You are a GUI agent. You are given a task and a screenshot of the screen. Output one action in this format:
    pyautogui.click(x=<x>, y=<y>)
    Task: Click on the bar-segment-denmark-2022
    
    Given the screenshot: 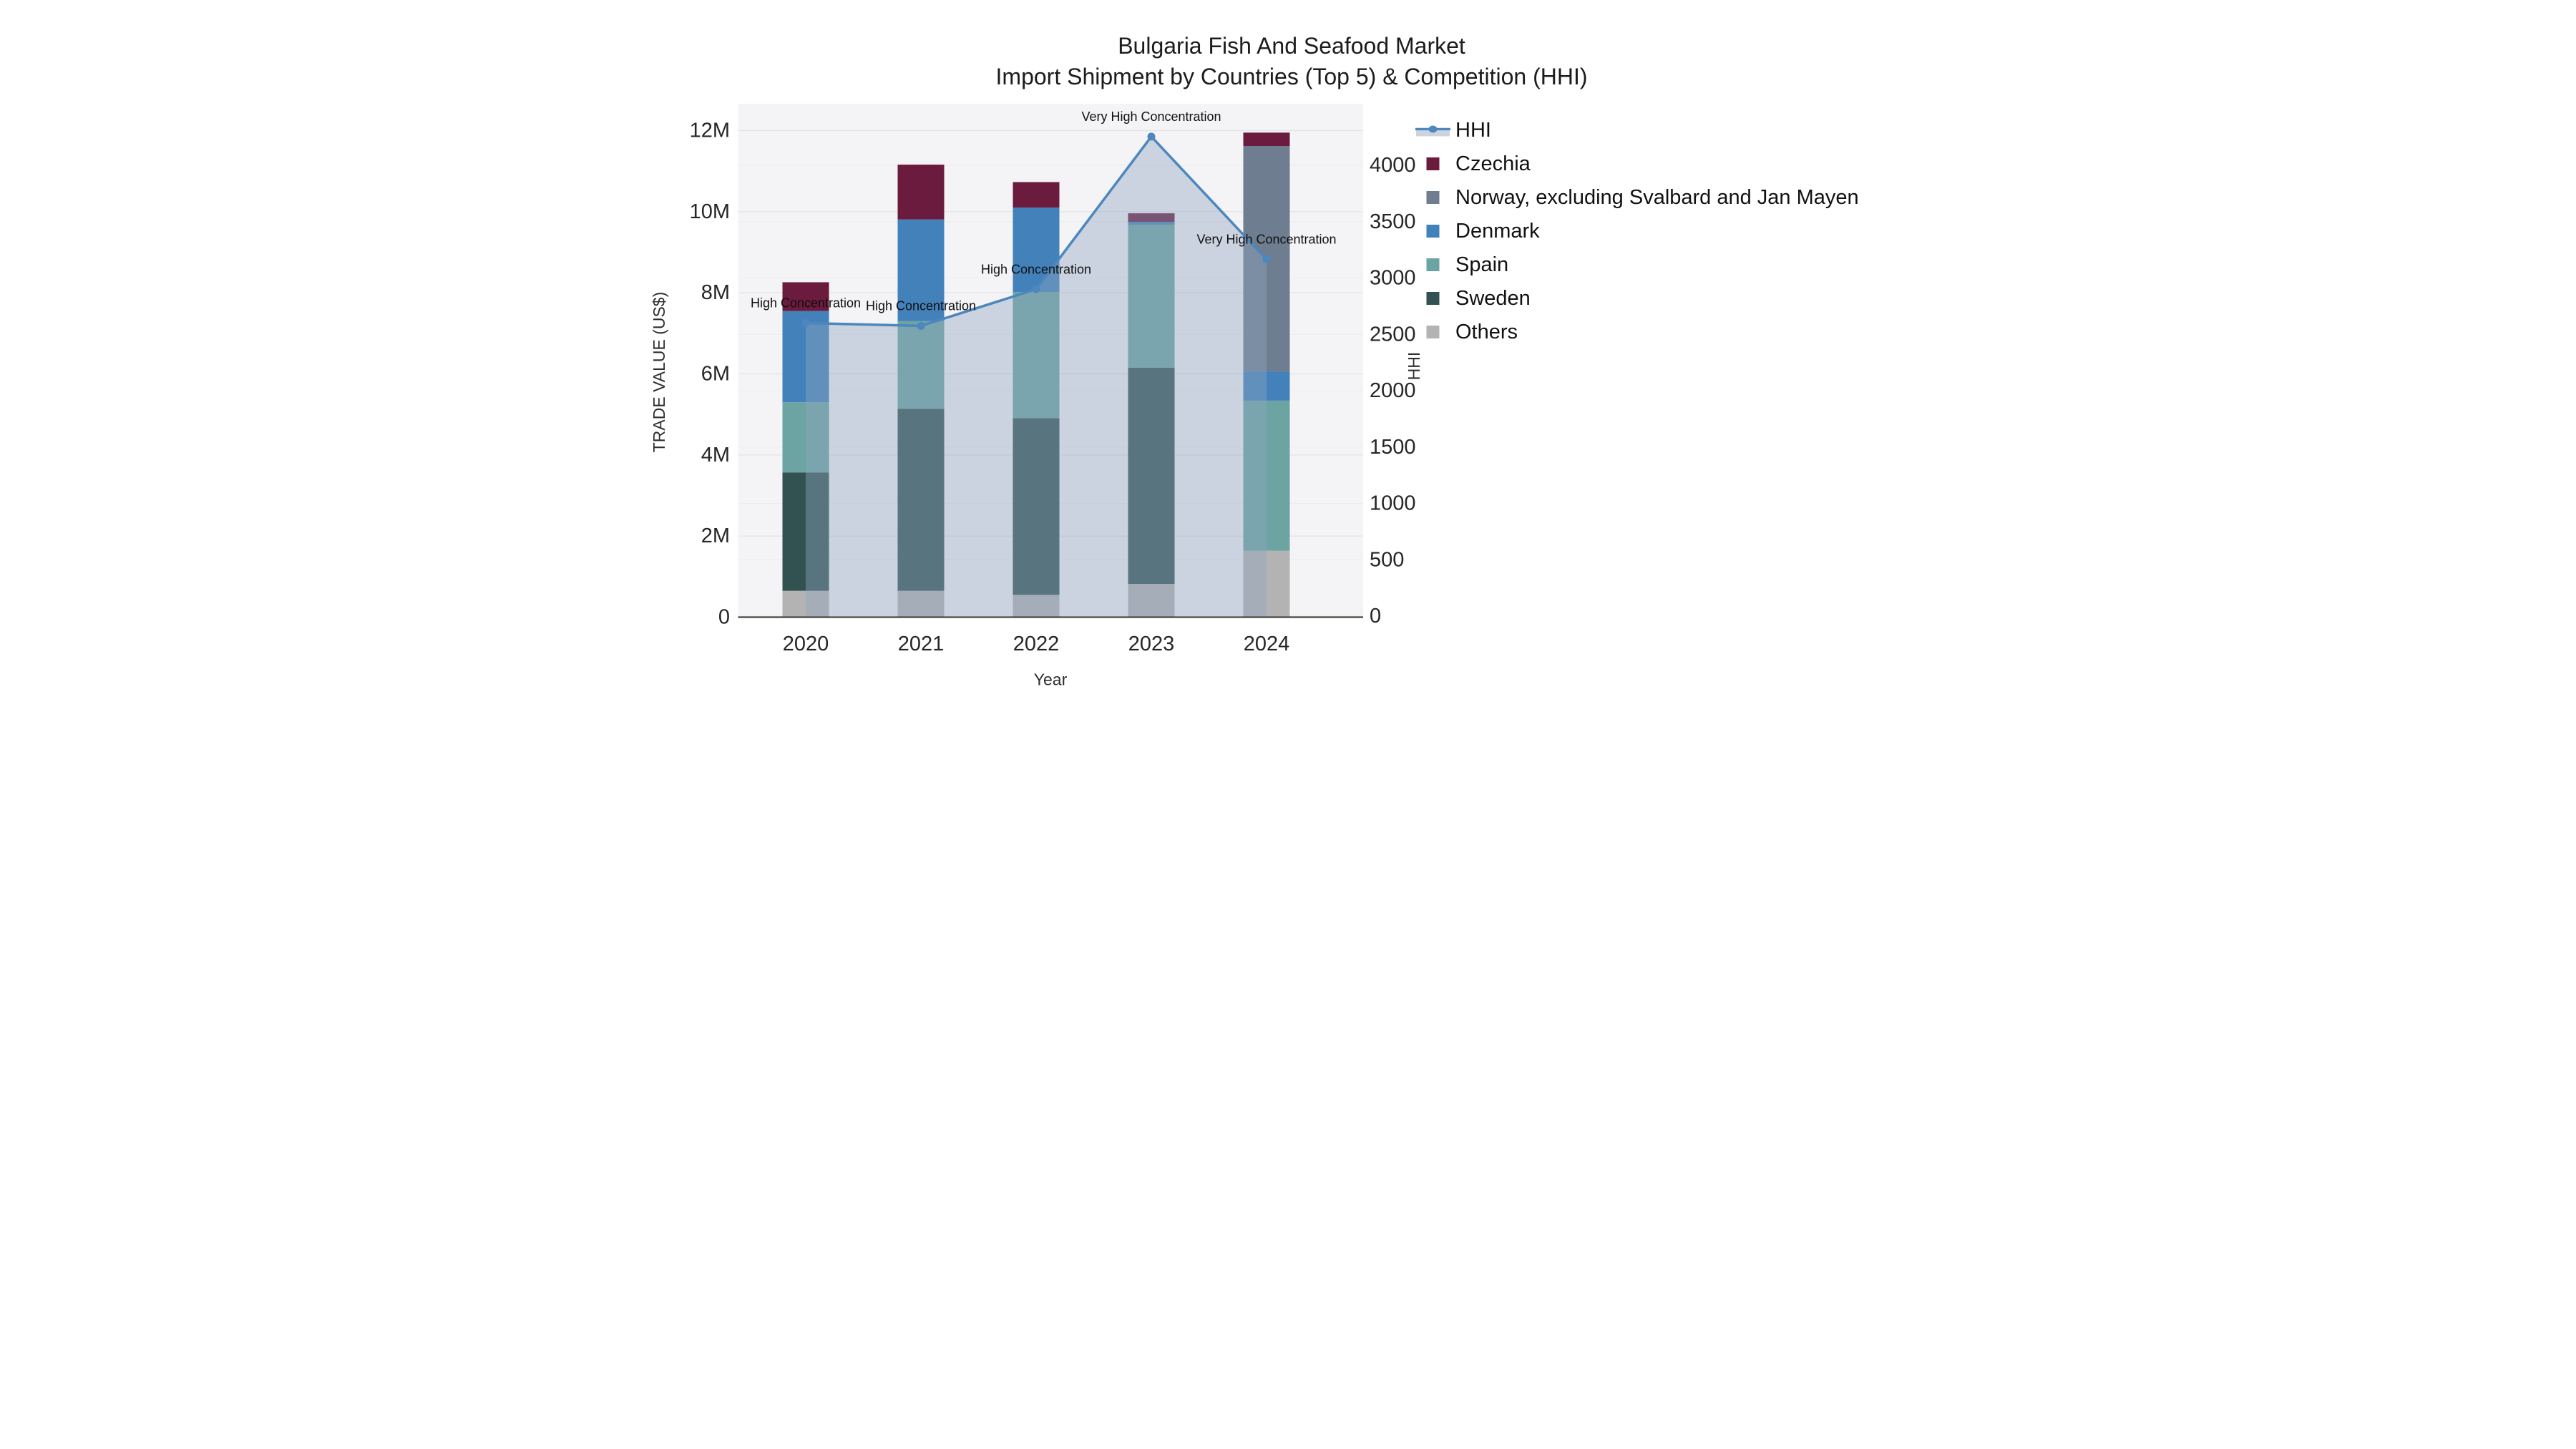 What is the action you would take?
    pyautogui.click(x=1036, y=250)
    